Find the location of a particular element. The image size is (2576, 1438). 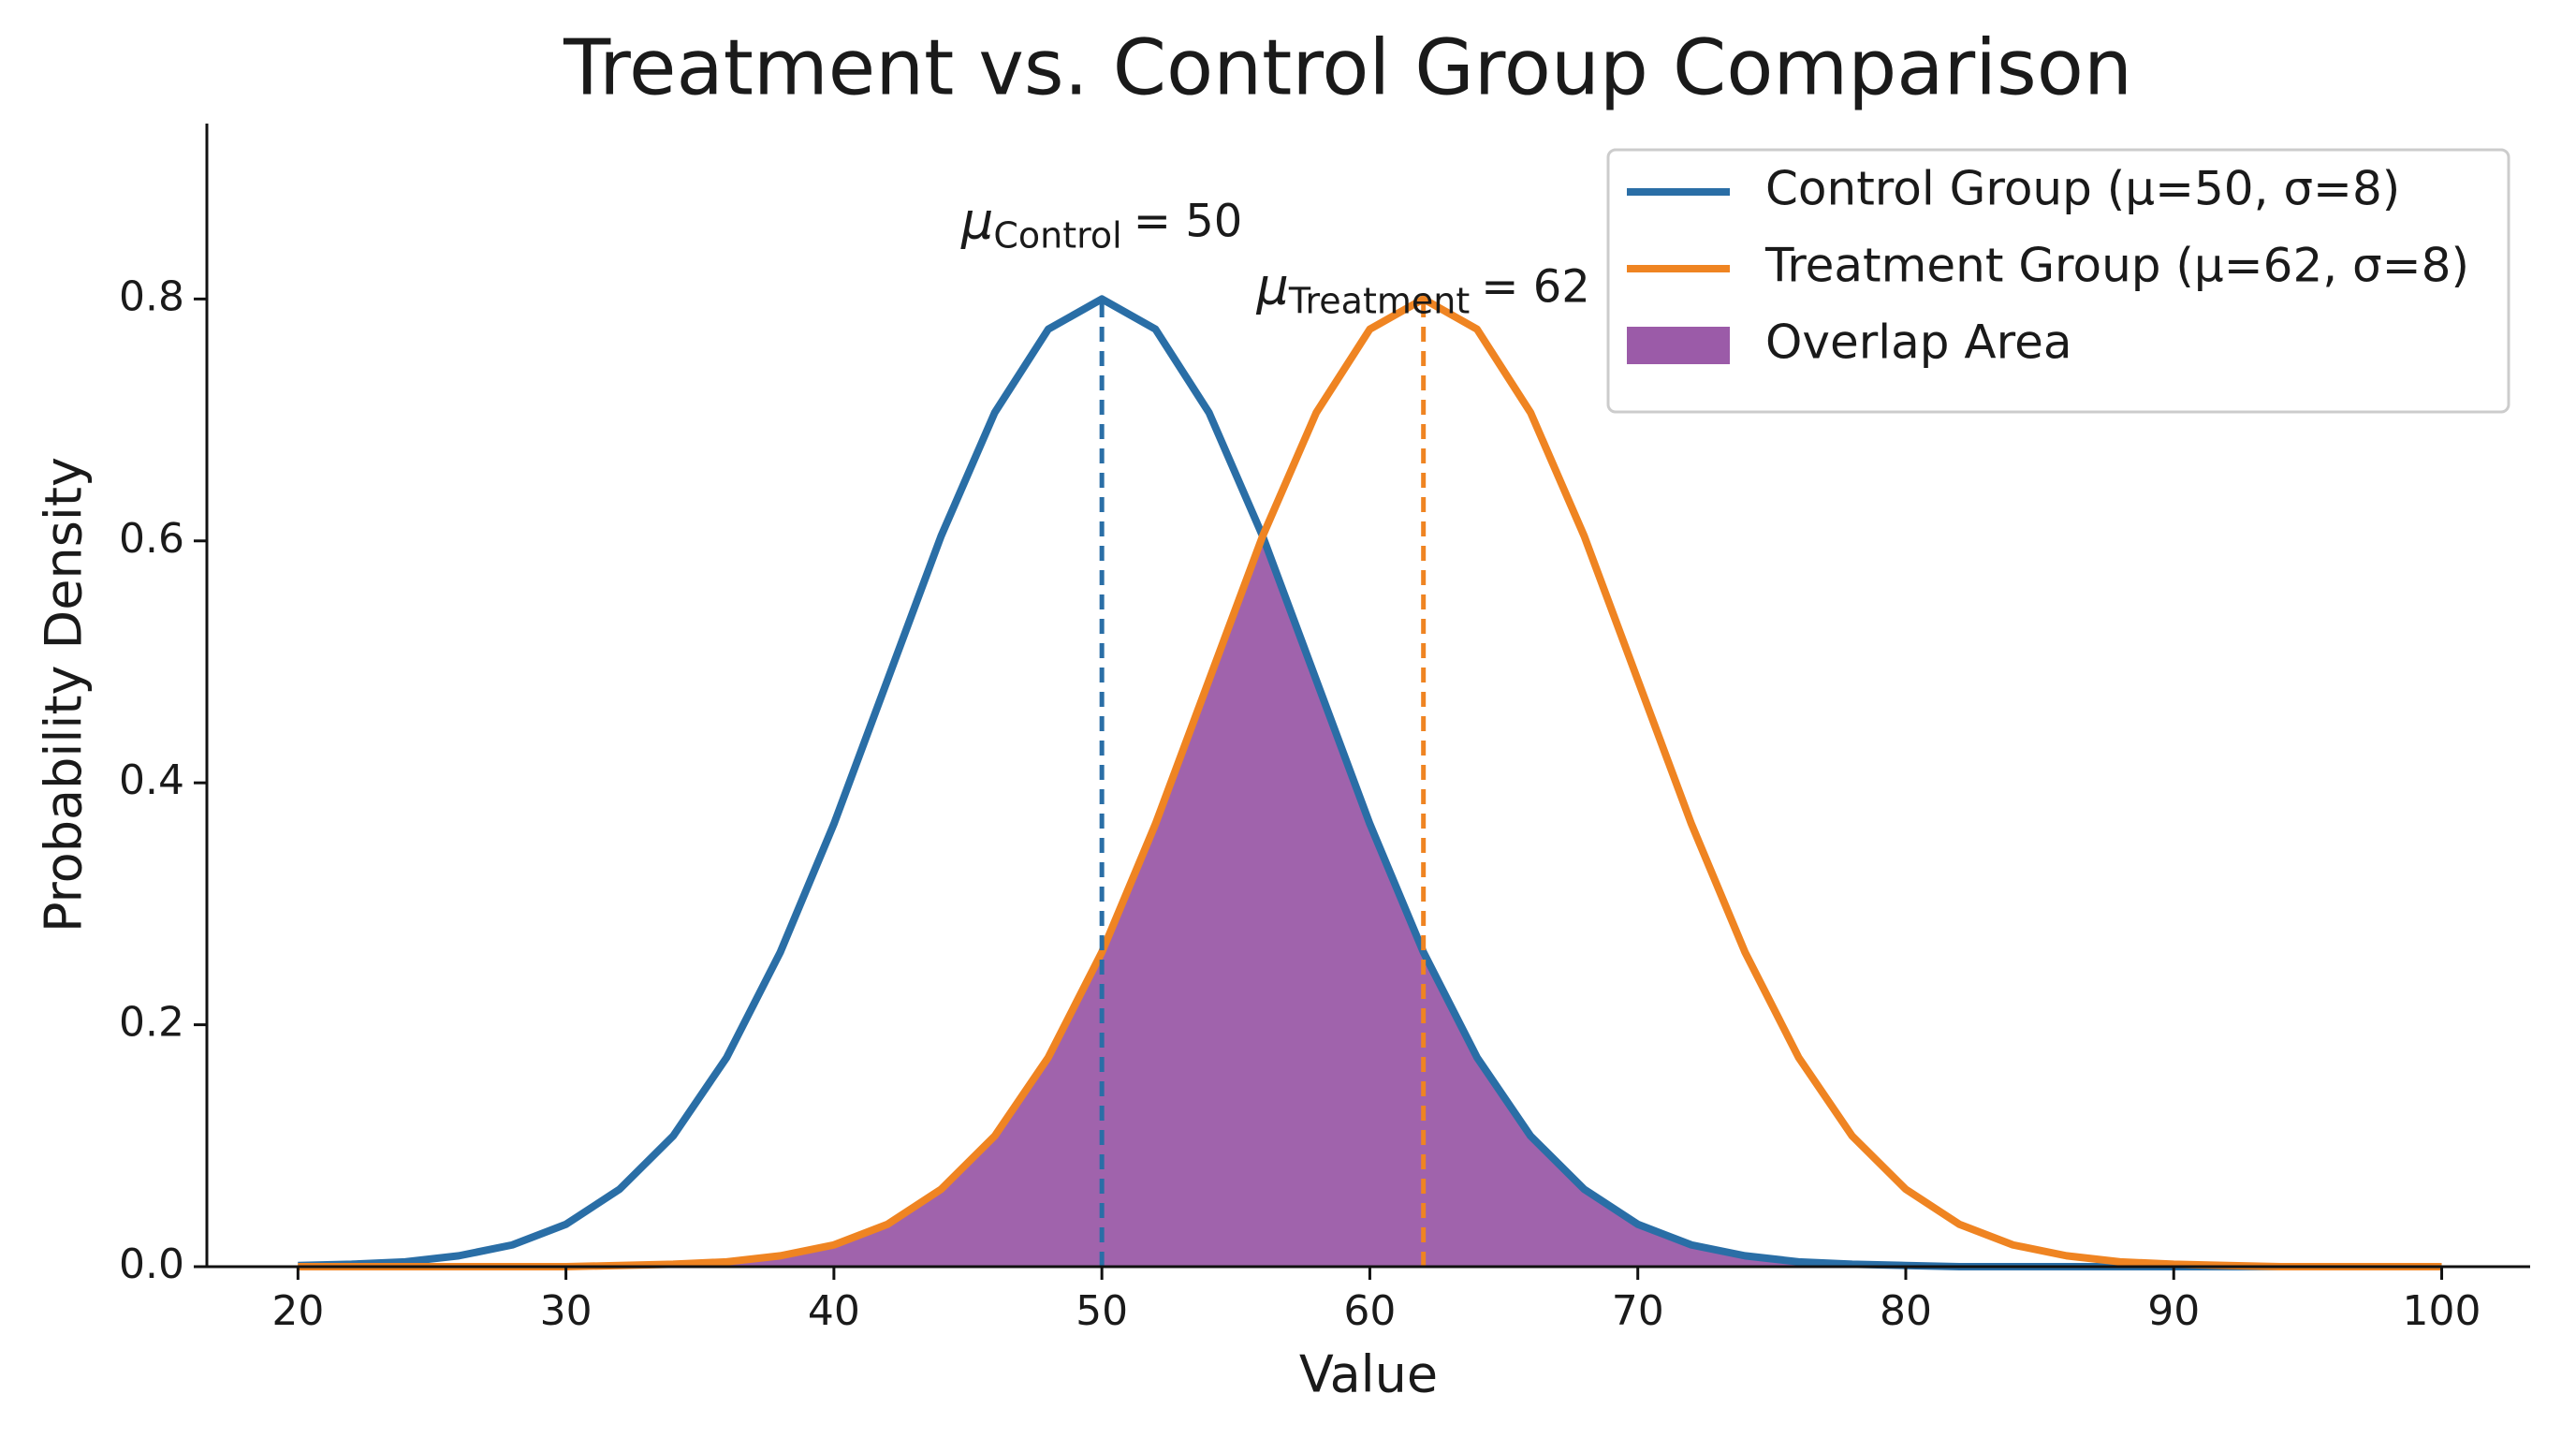

mean-subscript: Treatment is located at coordinates (1379, 300).